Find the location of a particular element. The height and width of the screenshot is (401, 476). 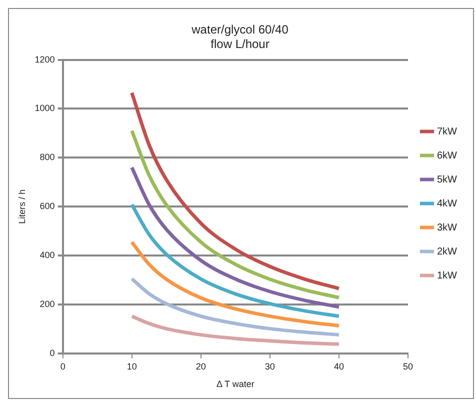

x-tick-label: 0 is located at coordinates (63, 366).